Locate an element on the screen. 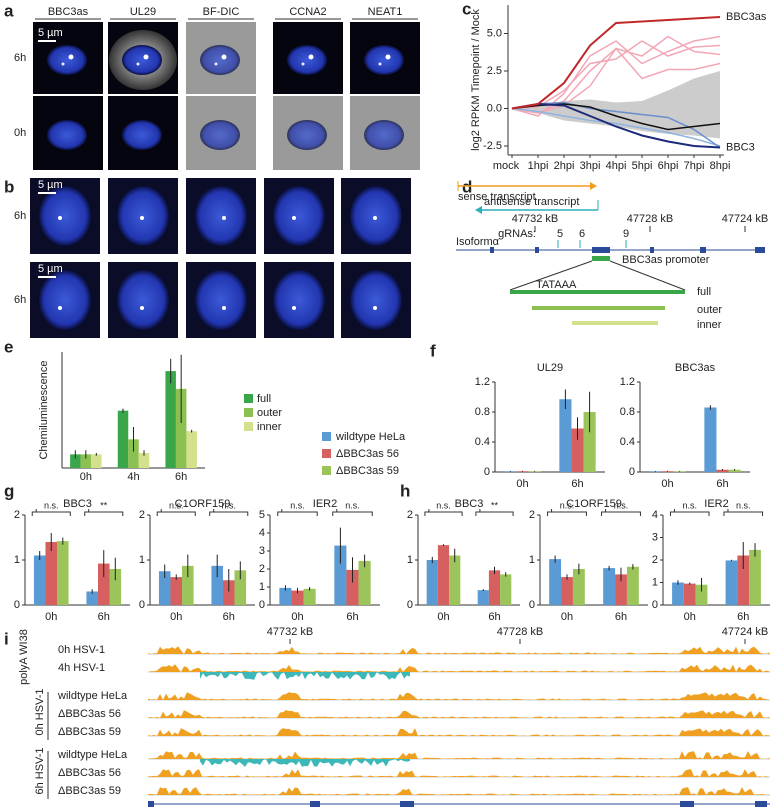  construct-label: inner is located at coordinates (709, 325).